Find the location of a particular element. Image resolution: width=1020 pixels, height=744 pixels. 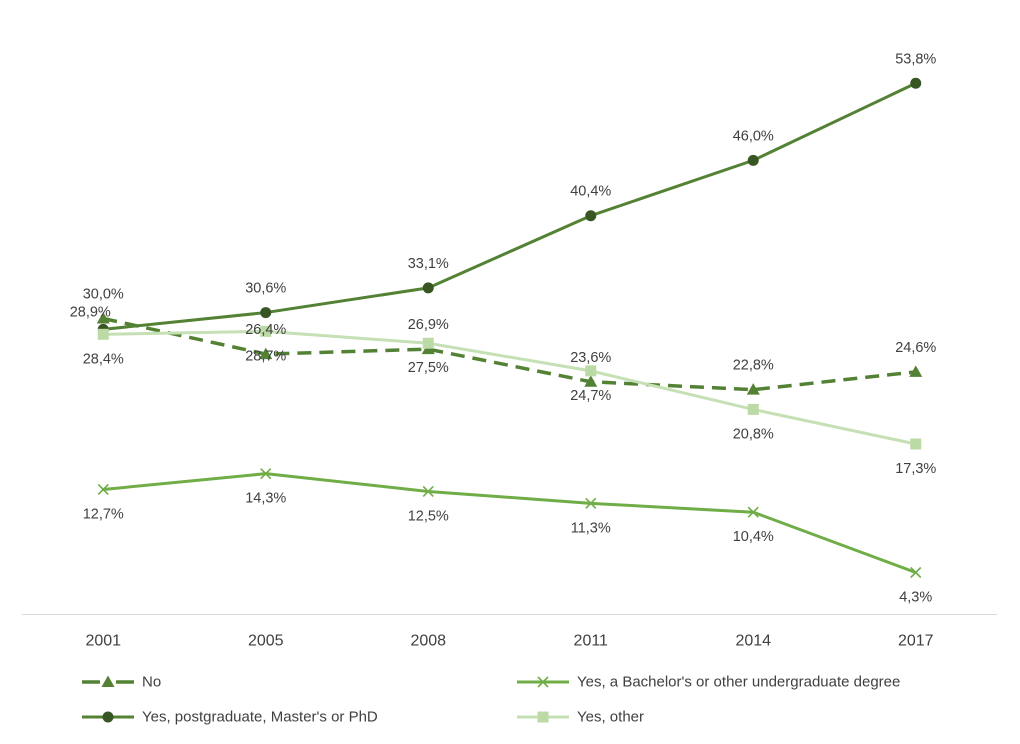

no-point-2005 is located at coordinates (266, 353).